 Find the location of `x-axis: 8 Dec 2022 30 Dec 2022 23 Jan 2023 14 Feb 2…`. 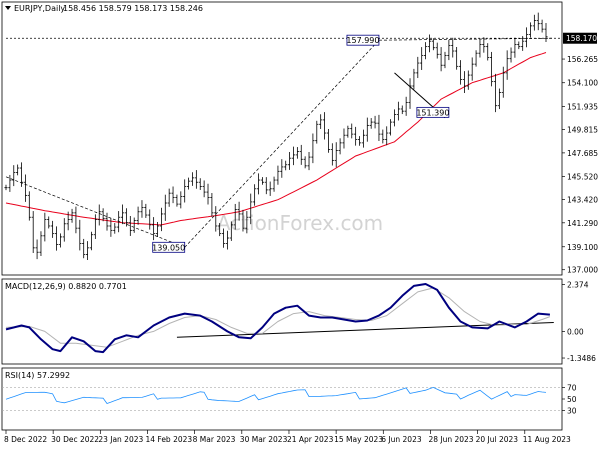

x-axis: 8 Dec 2022 30 Dec 2022 23 Jan 2023 14 Feb 2… is located at coordinates (287, 437).